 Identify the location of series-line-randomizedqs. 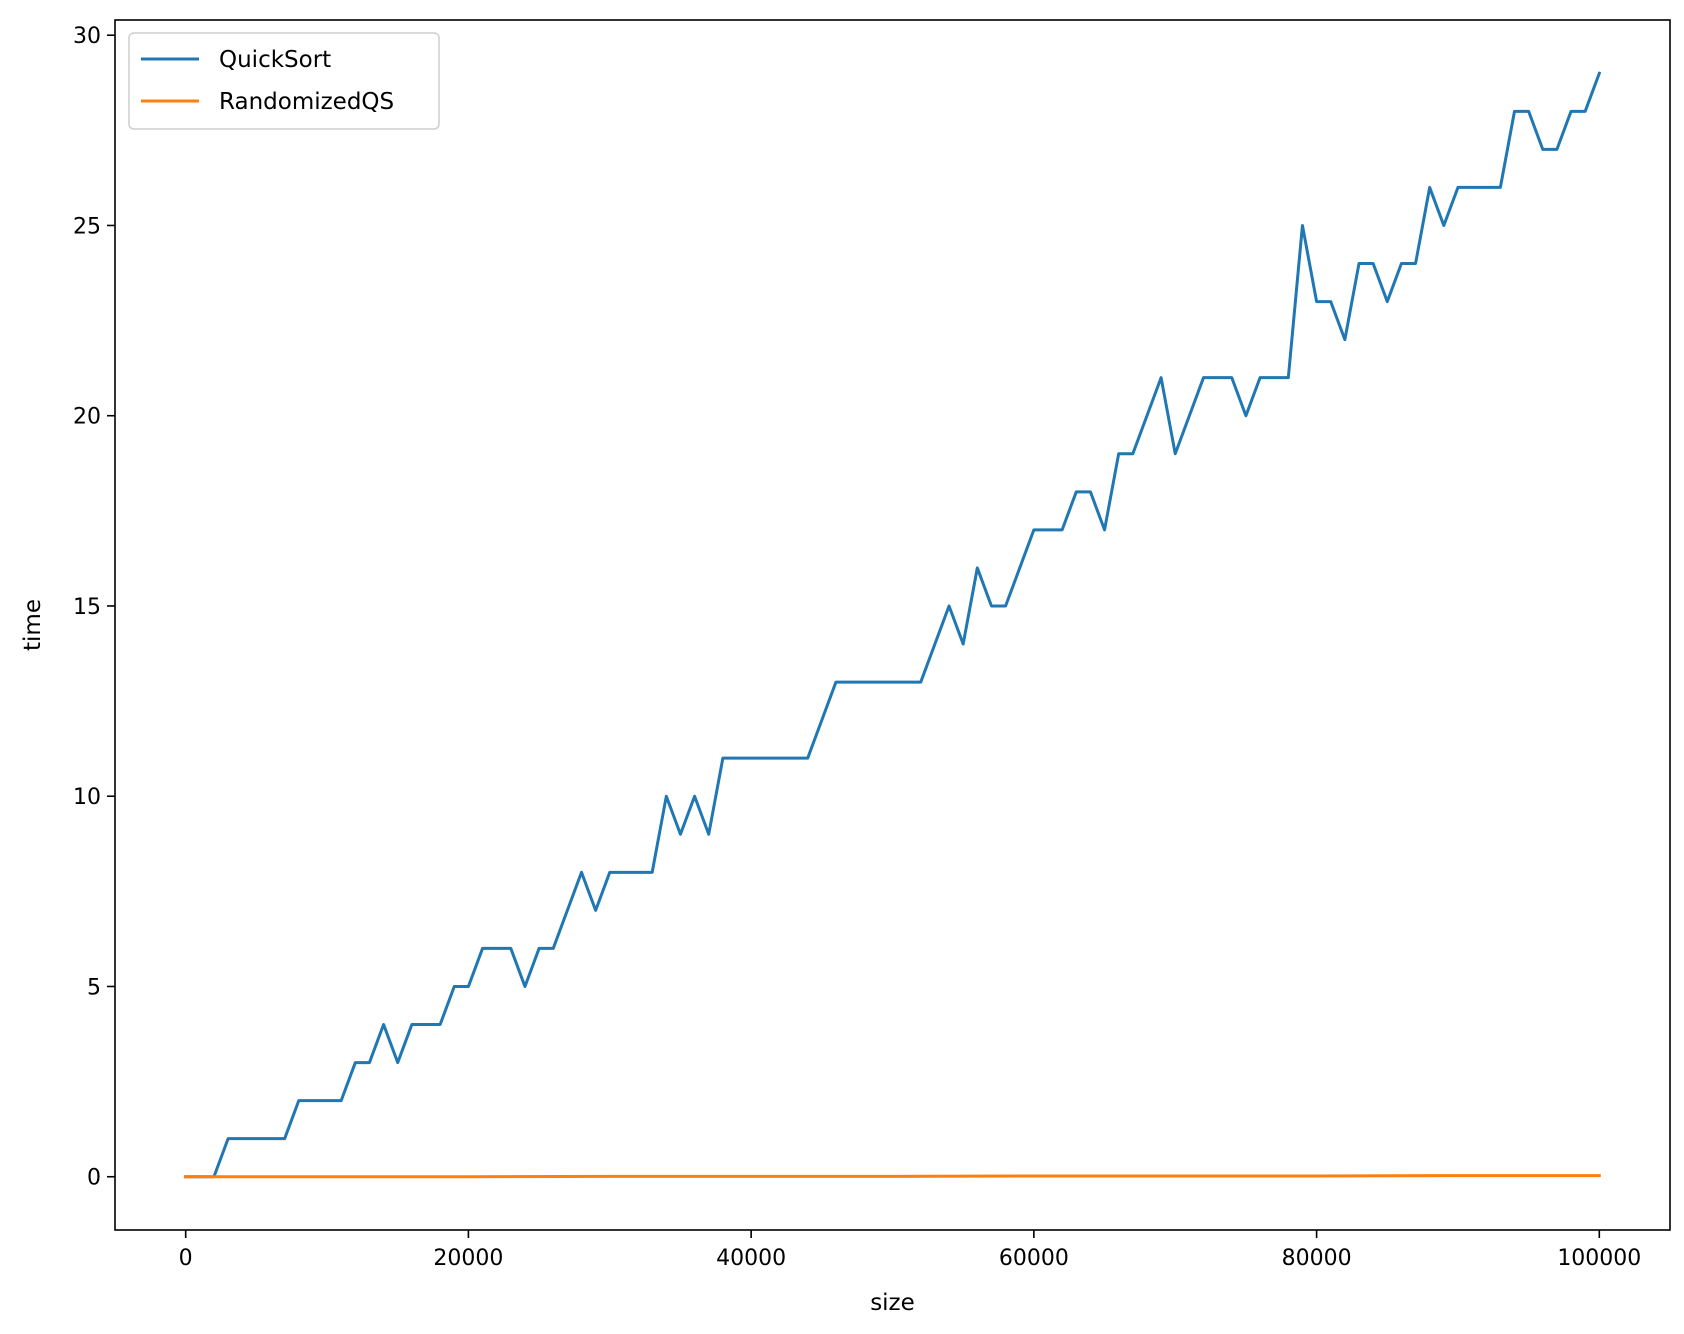
(892, 1176).